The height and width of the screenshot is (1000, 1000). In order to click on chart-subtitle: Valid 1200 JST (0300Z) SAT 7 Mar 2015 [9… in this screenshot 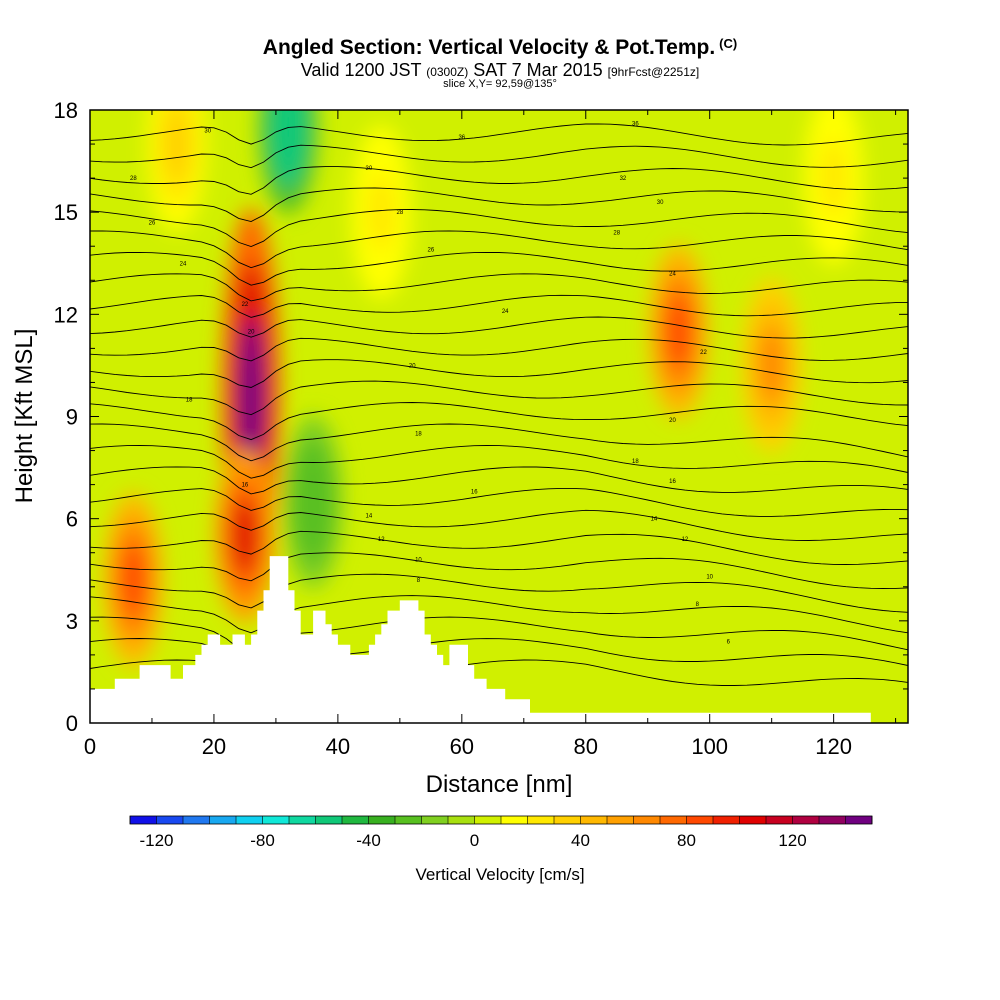, I will do `click(500, 70)`.